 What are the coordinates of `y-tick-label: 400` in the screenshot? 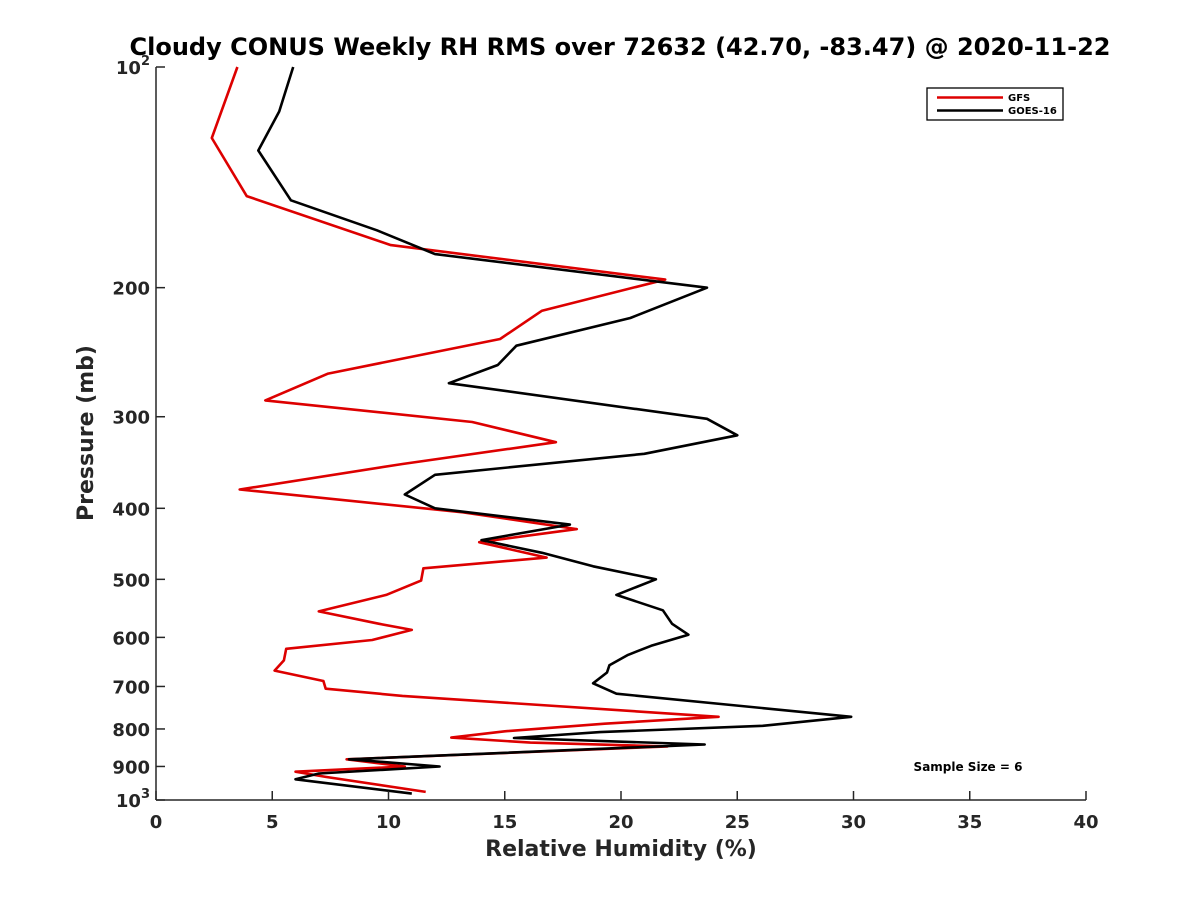 It's located at (131, 509).